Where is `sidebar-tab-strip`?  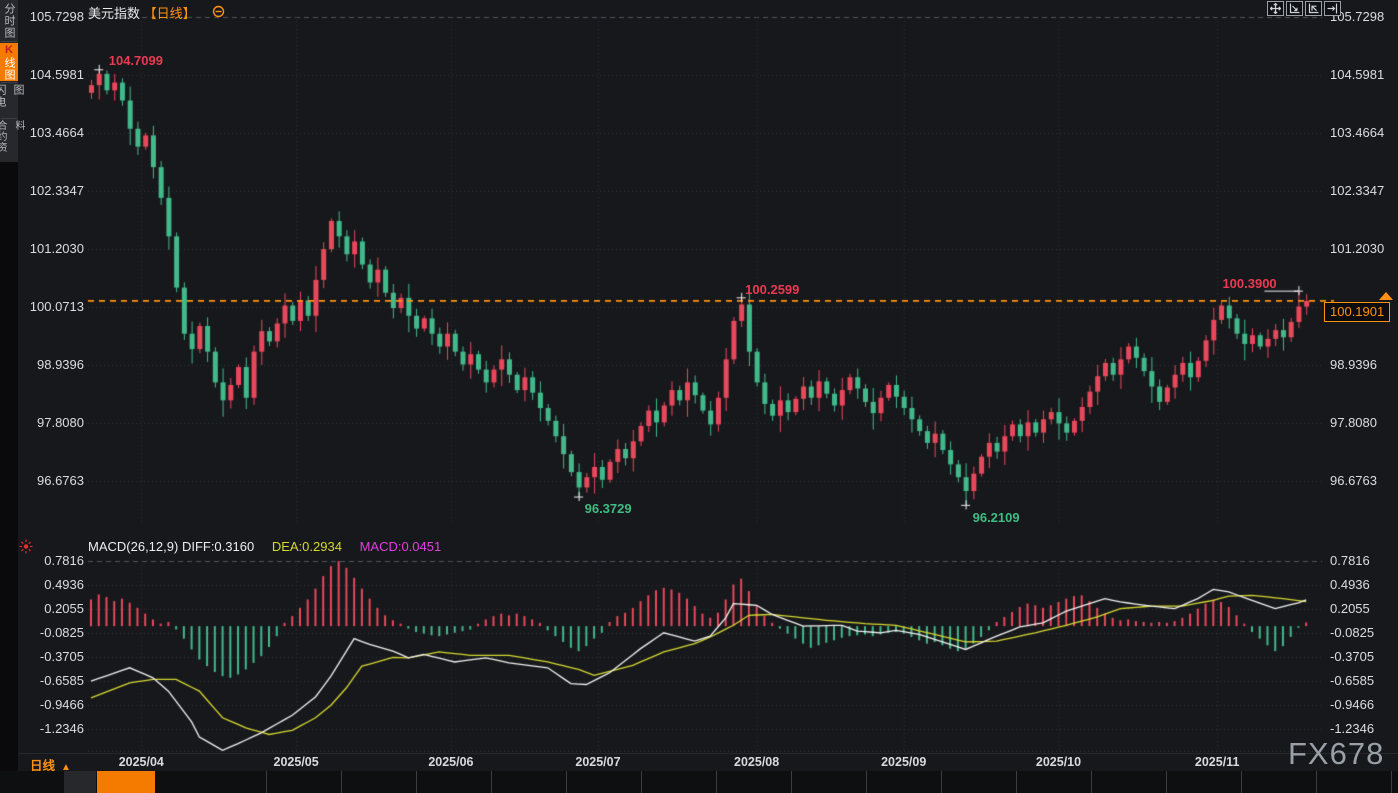 sidebar-tab-strip is located at coordinates (9, 81).